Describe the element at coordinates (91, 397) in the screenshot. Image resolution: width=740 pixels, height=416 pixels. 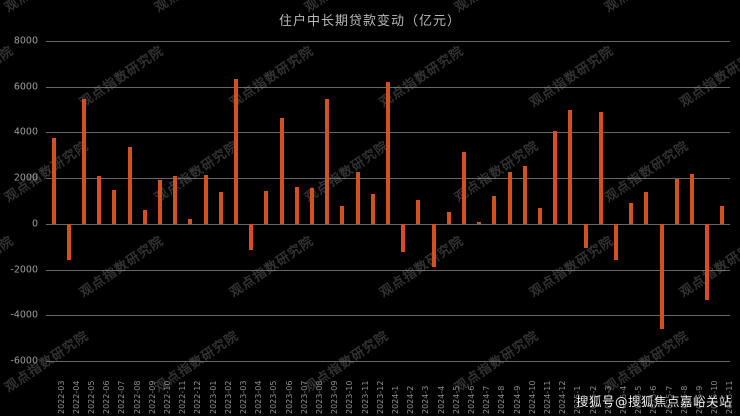
I see `x-axis-tick-label: 2022-05` at that location.